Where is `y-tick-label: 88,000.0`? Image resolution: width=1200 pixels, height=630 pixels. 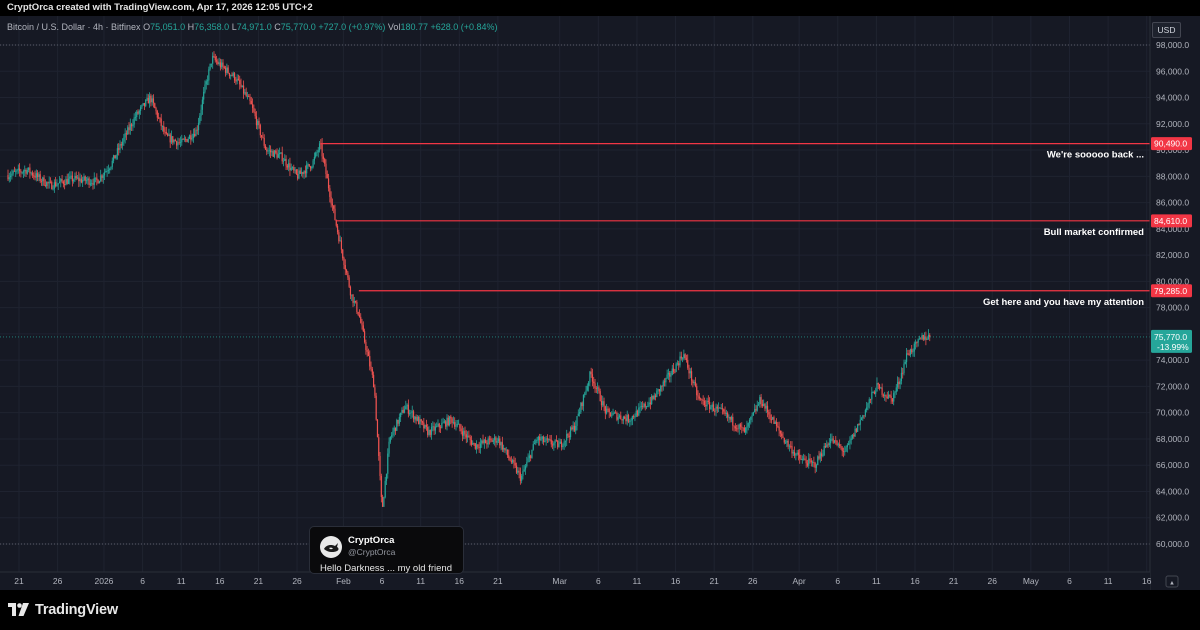 y-tick-label: 88,000.0 is located at coordinates (1172, 176).